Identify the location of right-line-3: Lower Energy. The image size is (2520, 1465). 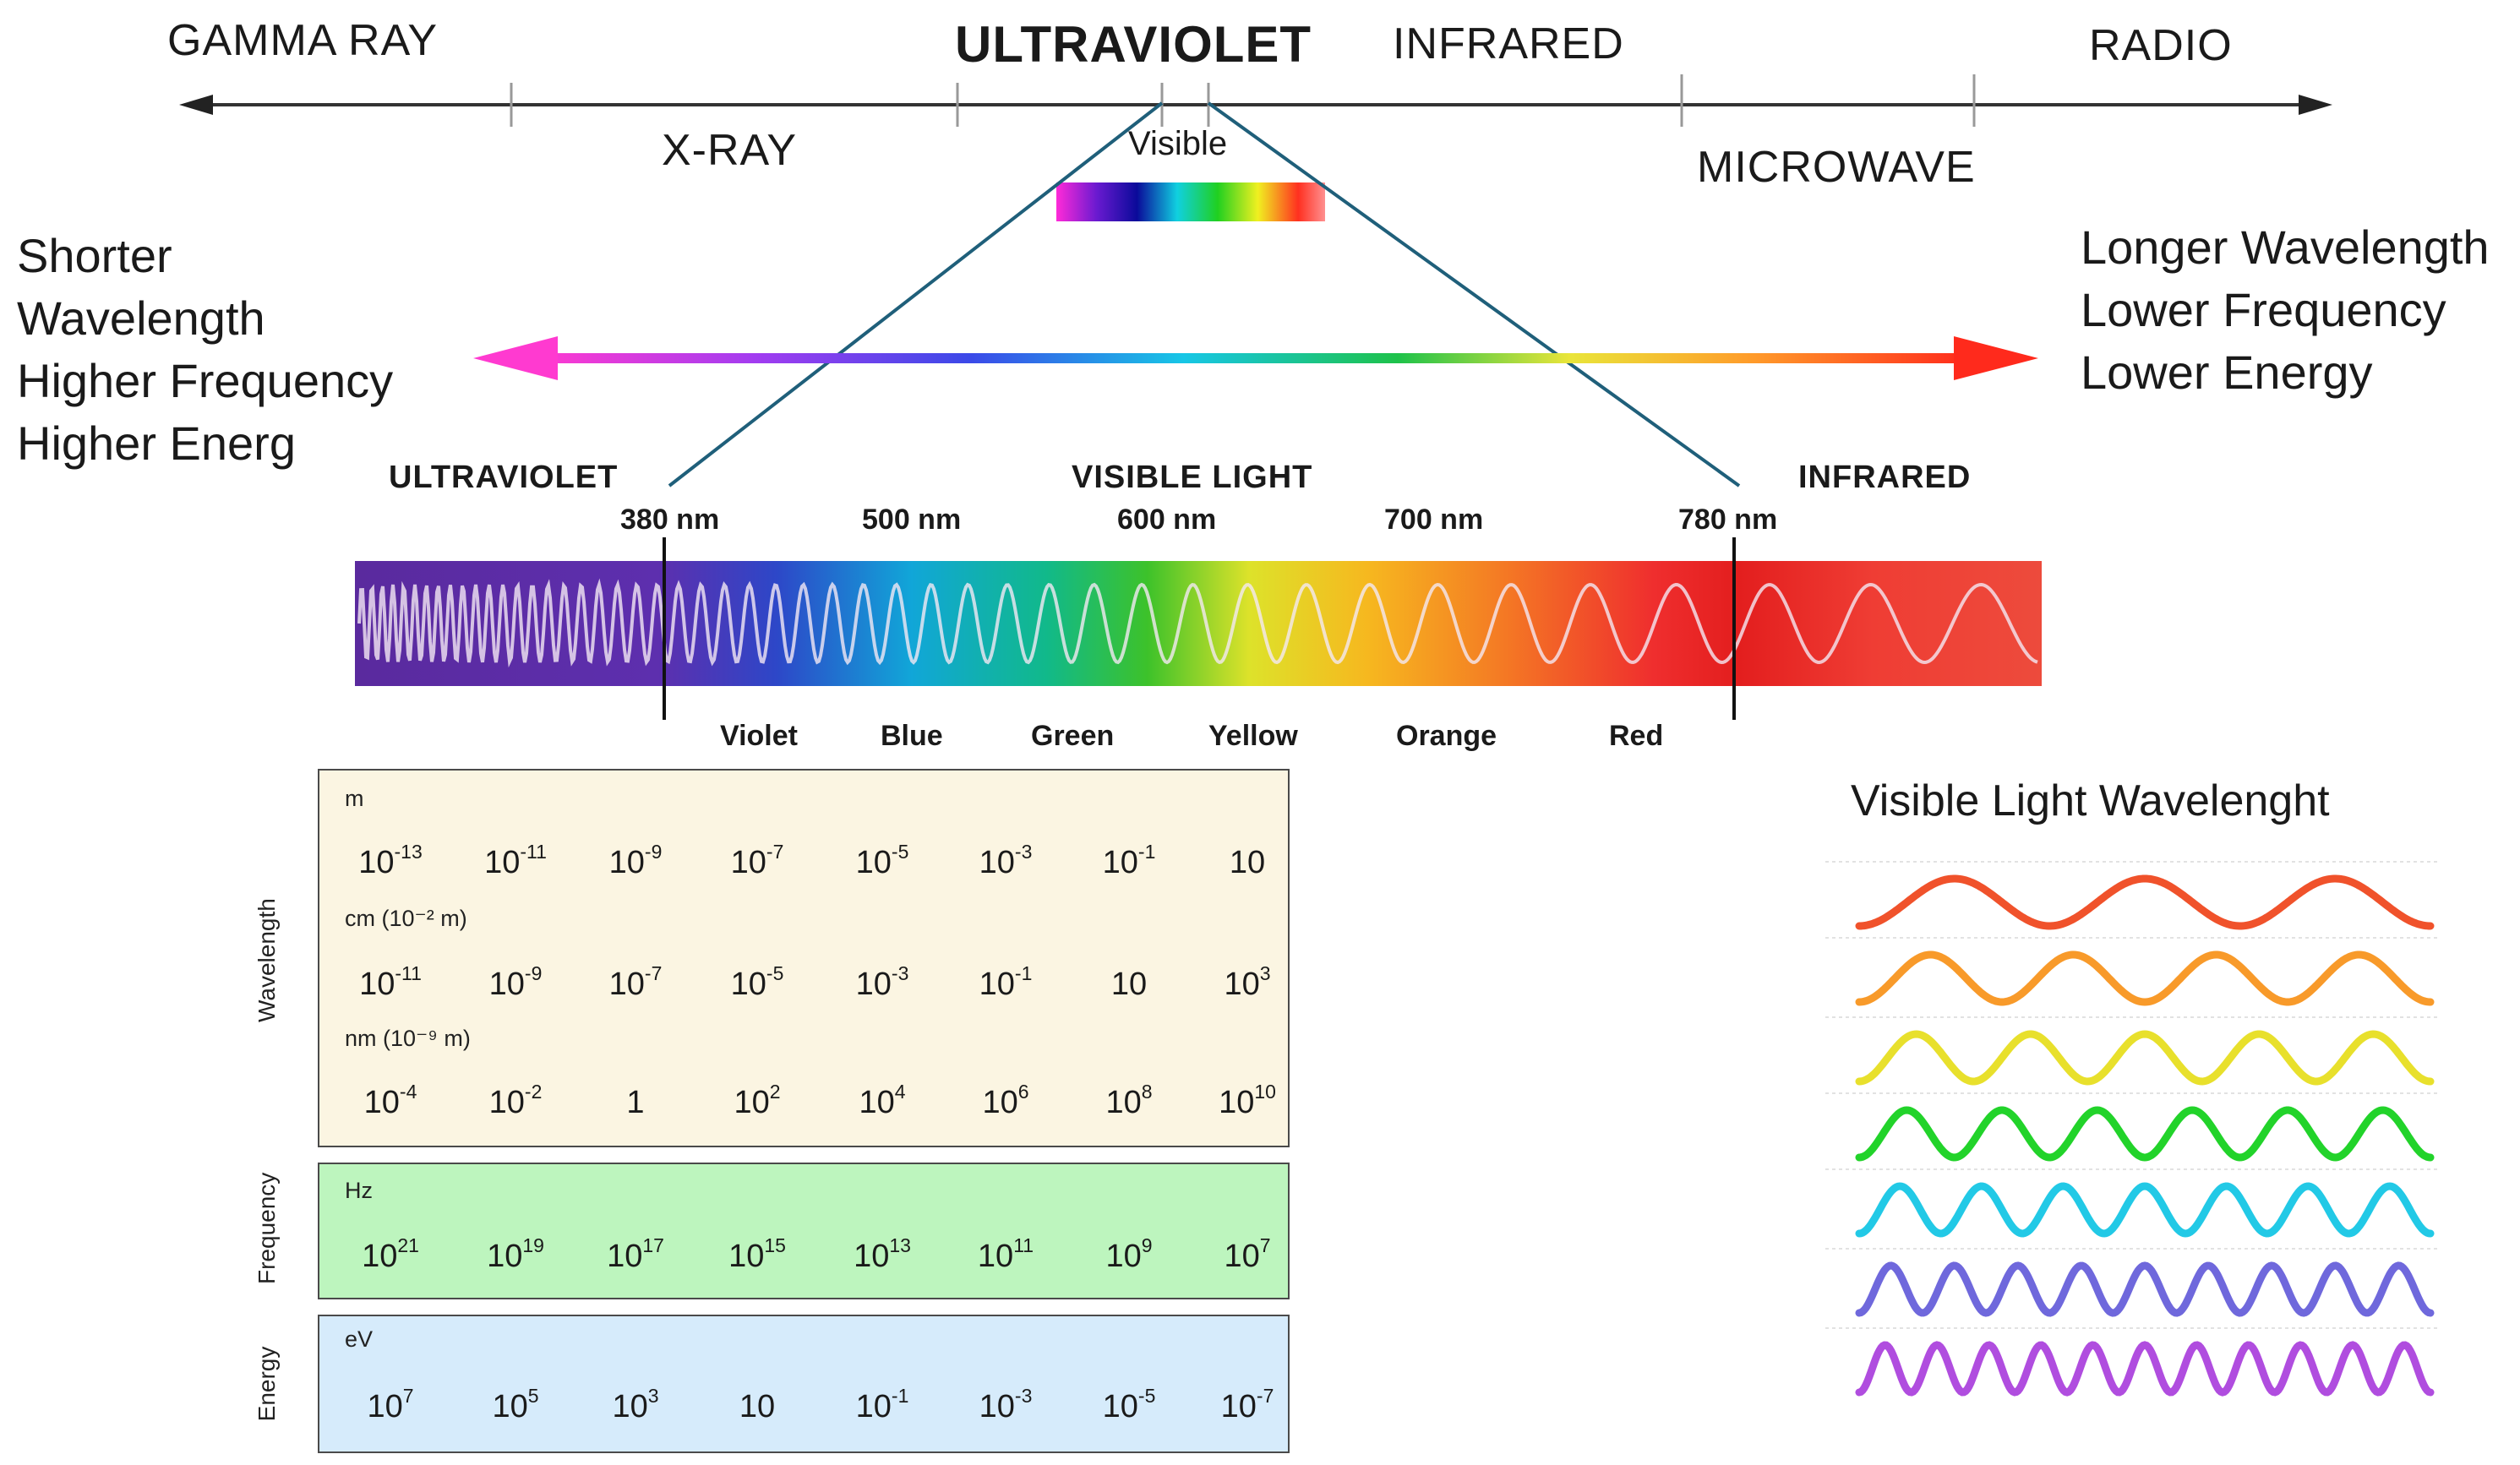
(2227, 372).